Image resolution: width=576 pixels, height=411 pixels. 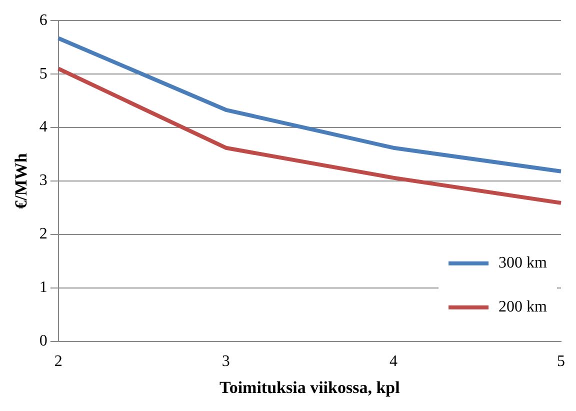 I want to click on legend-label: 200 km, so click(x=523, y=307).